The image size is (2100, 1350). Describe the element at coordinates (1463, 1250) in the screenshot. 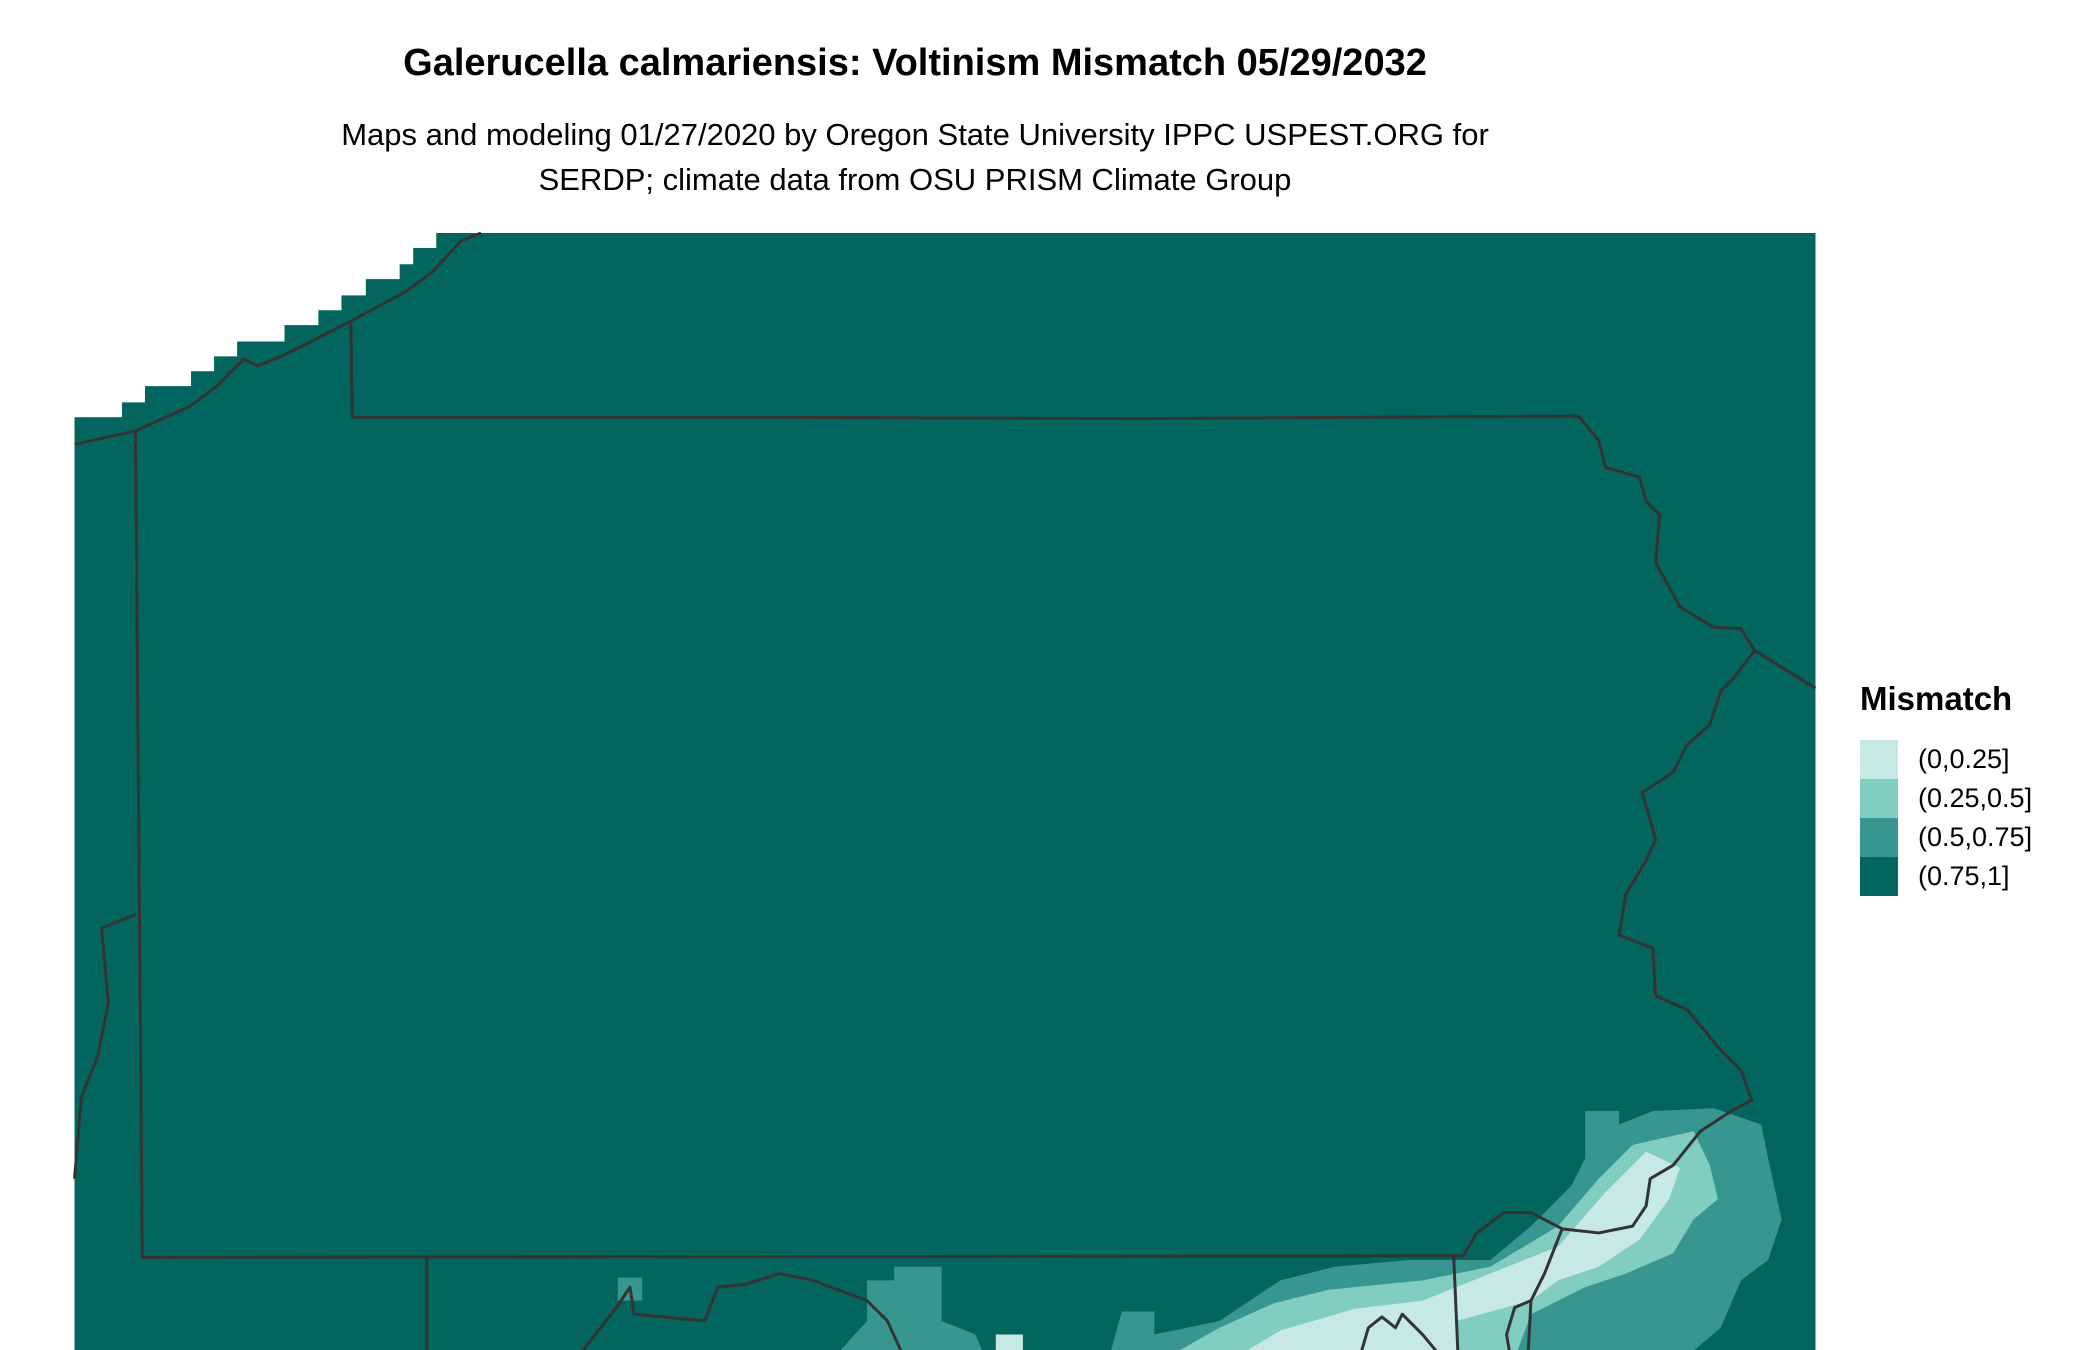

I see `raster-class-0-0.25` at that location.